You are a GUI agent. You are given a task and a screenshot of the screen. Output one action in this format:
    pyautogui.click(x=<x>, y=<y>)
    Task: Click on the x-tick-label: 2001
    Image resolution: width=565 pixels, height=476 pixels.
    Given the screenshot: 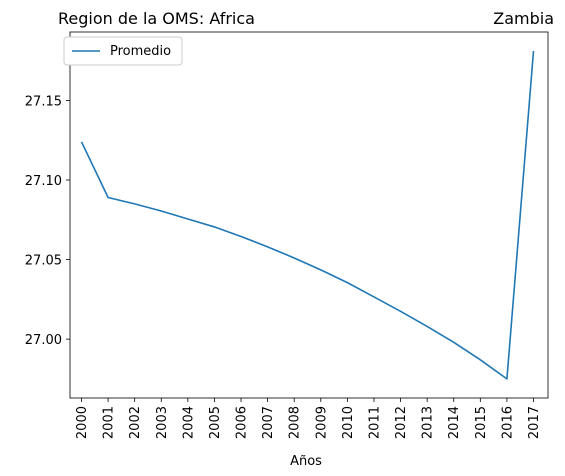 What is the action you would take?
    pyautogui.click(x=109, y=422)
    